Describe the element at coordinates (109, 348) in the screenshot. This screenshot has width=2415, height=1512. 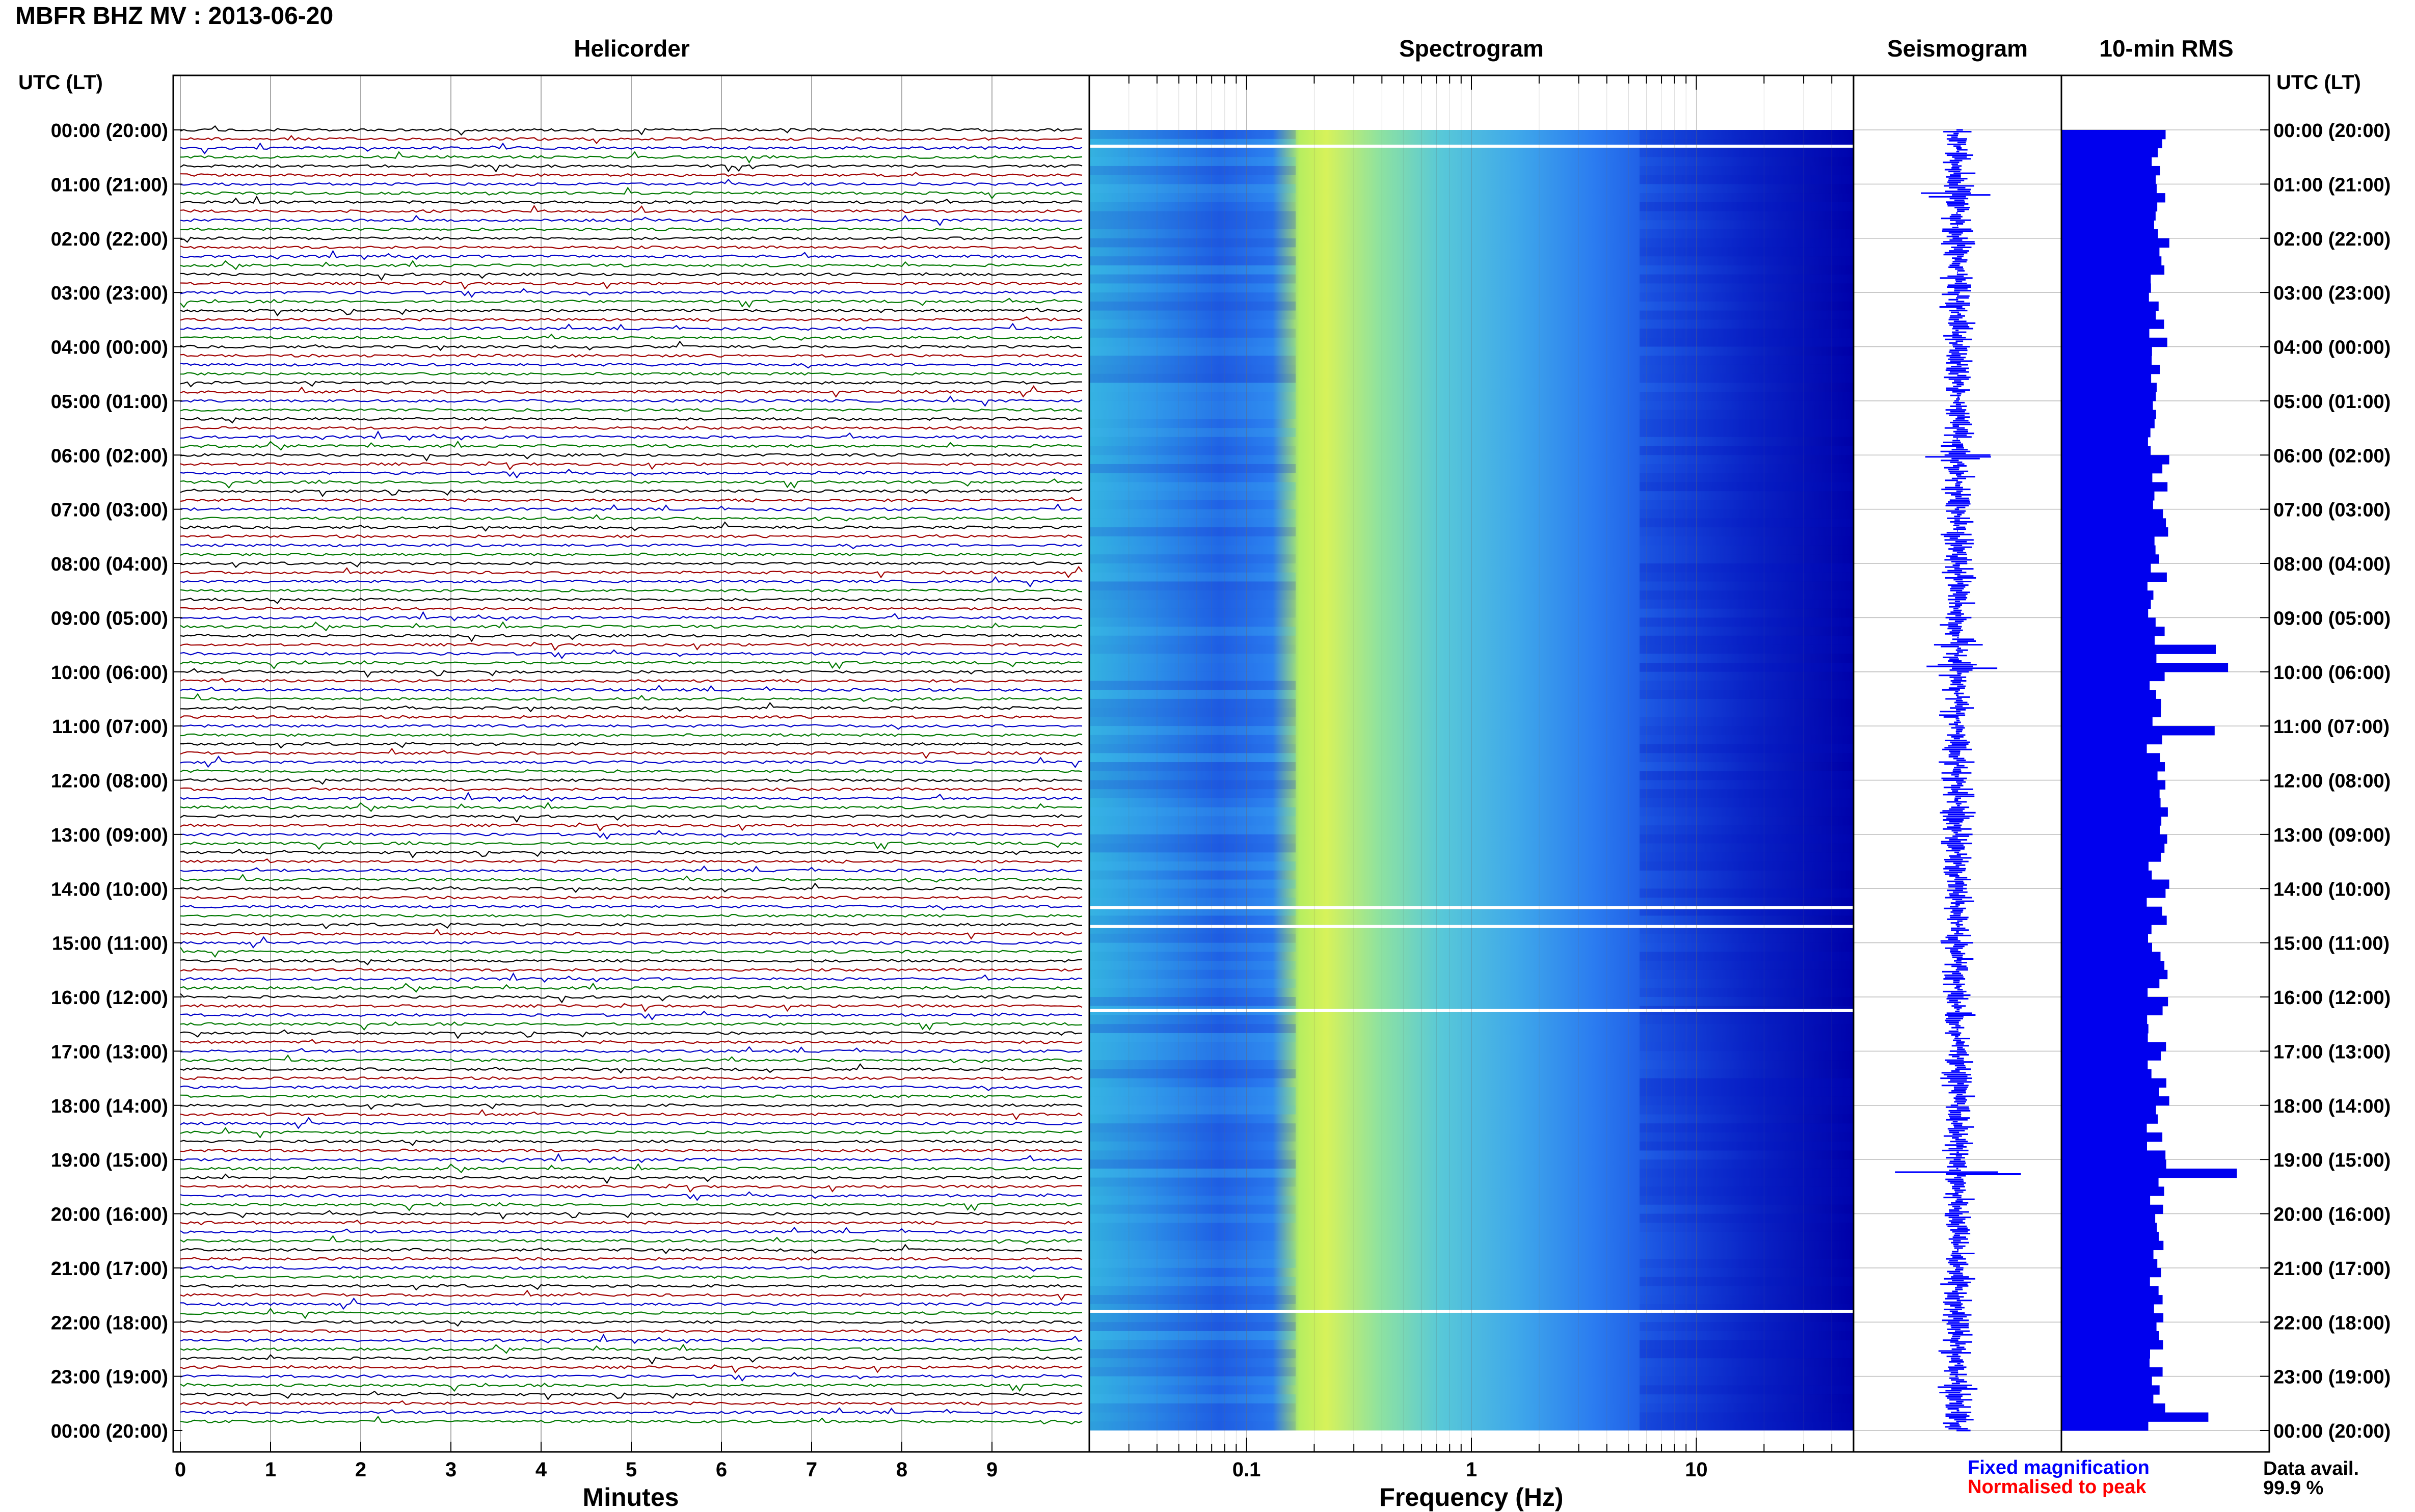
I see `left-time-tick-label: 04:00 (00:00)` at that location.